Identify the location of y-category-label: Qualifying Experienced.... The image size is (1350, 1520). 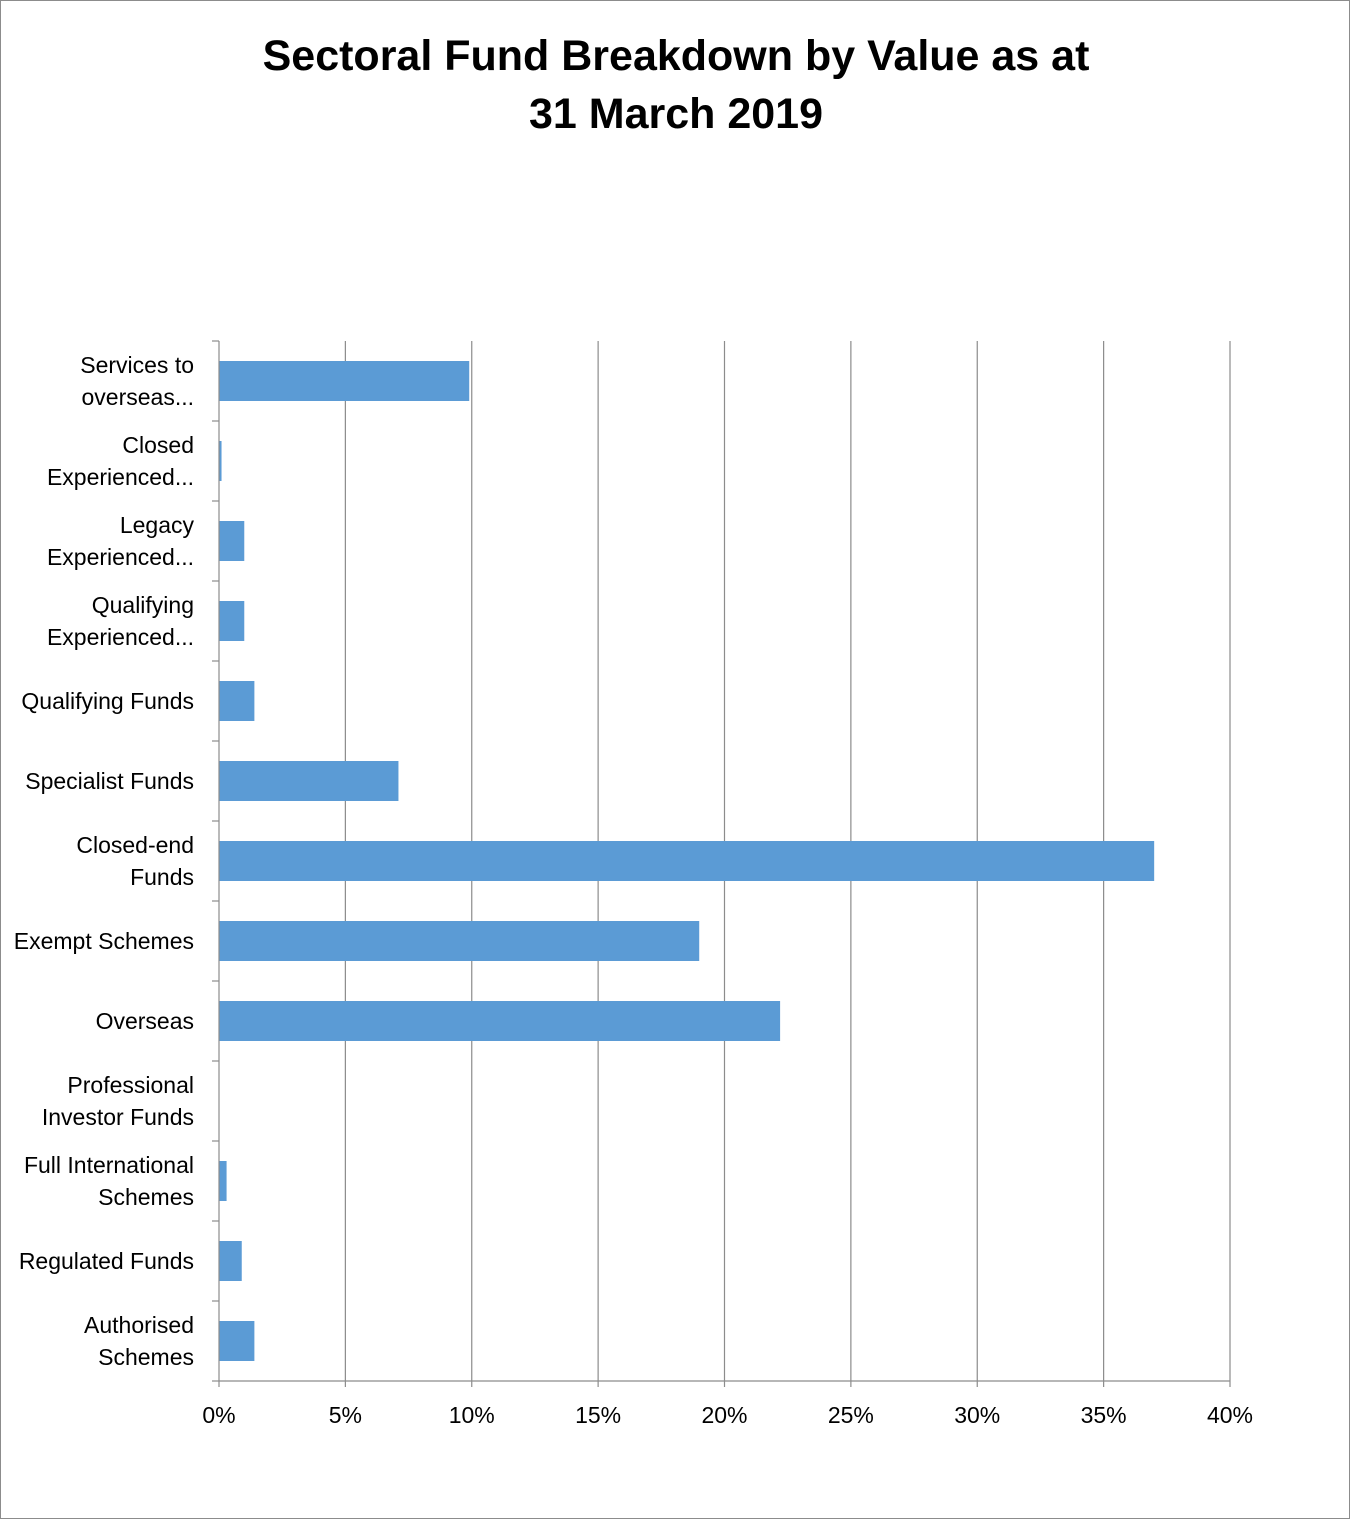
(120, 621).